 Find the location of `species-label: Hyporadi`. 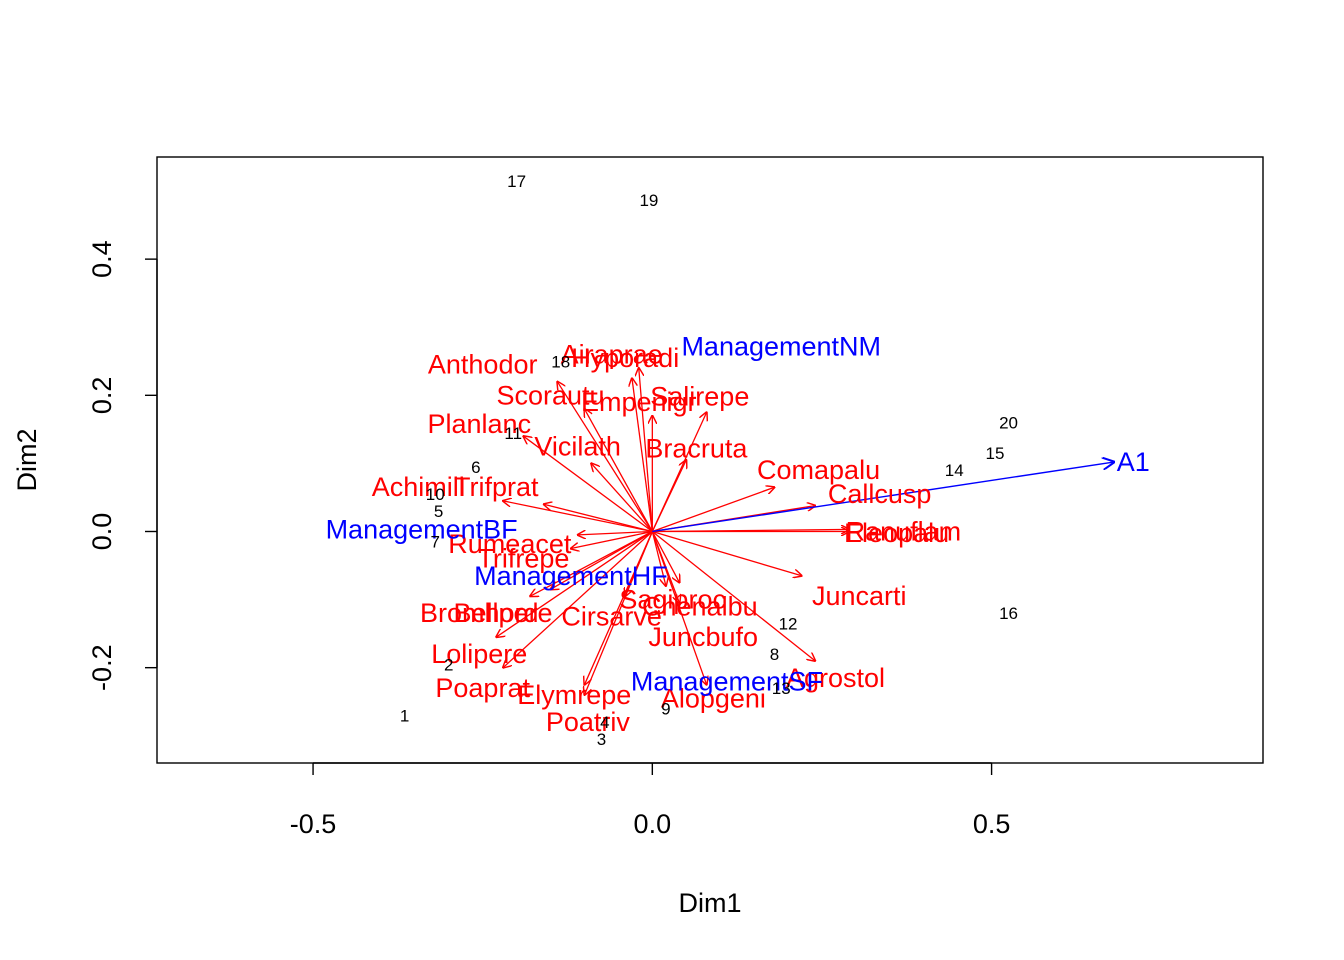

species-label: Hyporadi is located at coordinates (625, 358).